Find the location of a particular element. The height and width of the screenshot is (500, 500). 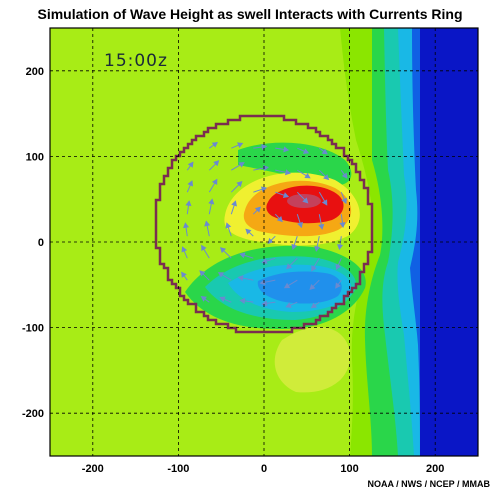

x-tick-label: 100 is located at coordinates (349, 469).